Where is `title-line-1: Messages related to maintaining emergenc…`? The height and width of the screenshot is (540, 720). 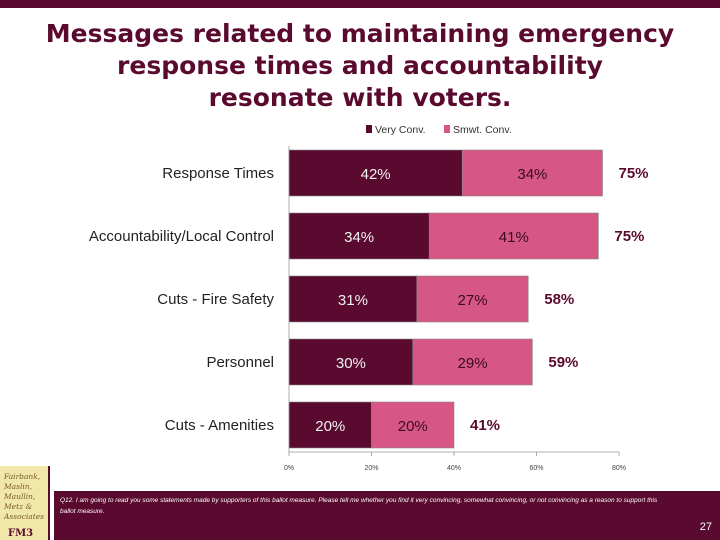 title-line-1: Messages related to maintaining emergenc… is located at coordinates (360, 33).